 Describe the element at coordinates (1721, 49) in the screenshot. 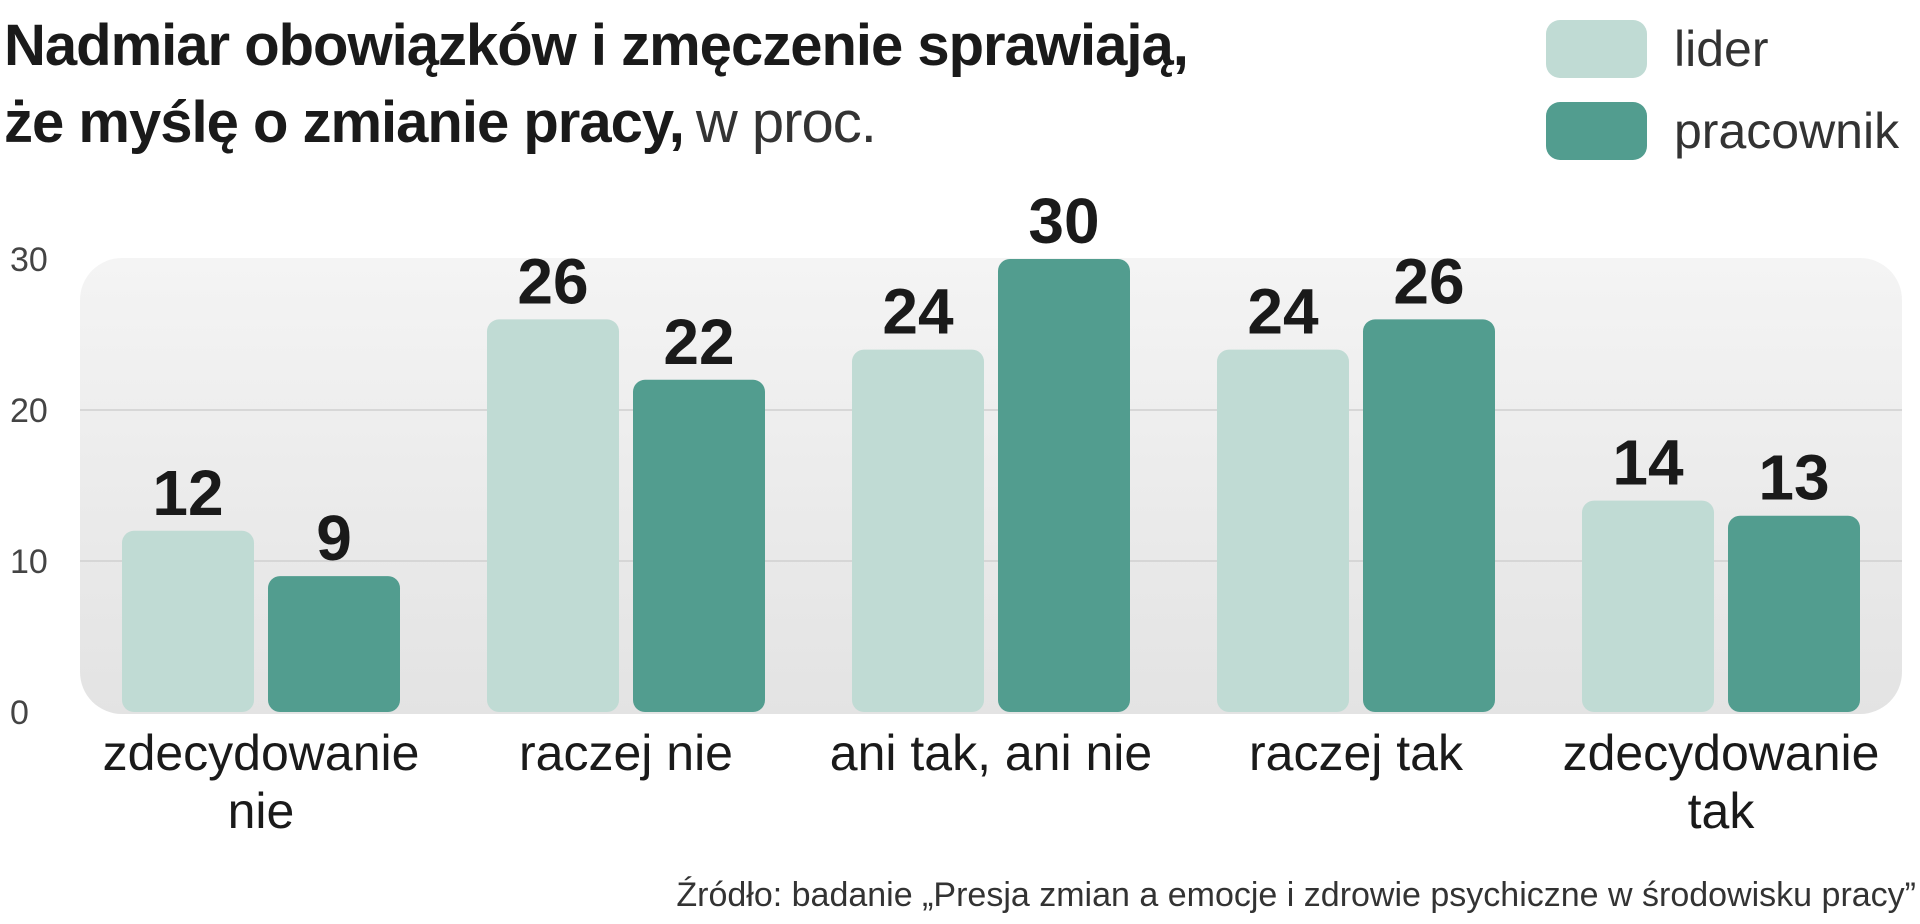

I see `legend-label-lider: lider` at that location.